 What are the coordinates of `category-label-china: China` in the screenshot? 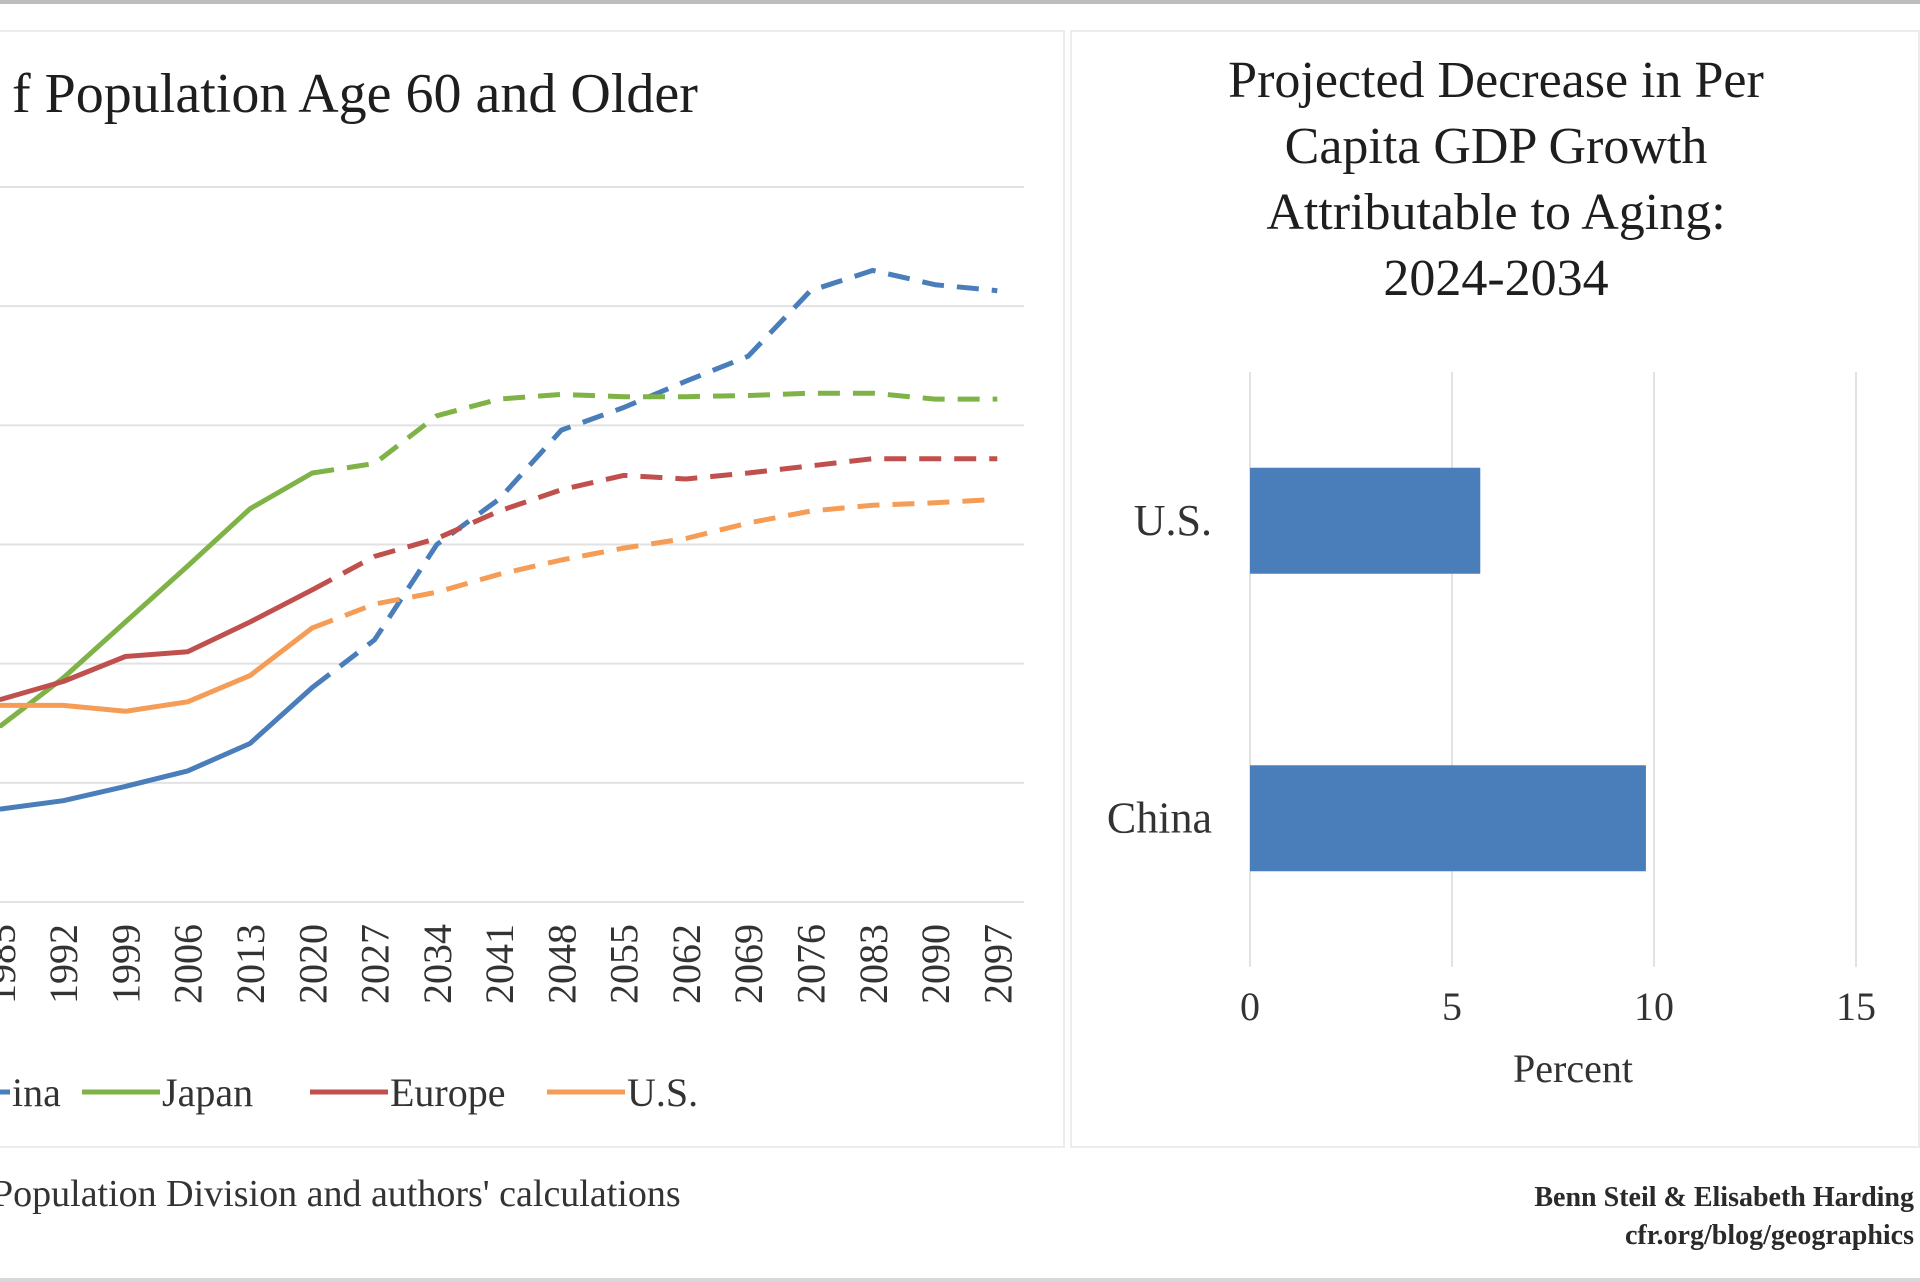 It's located at (1159, 817).